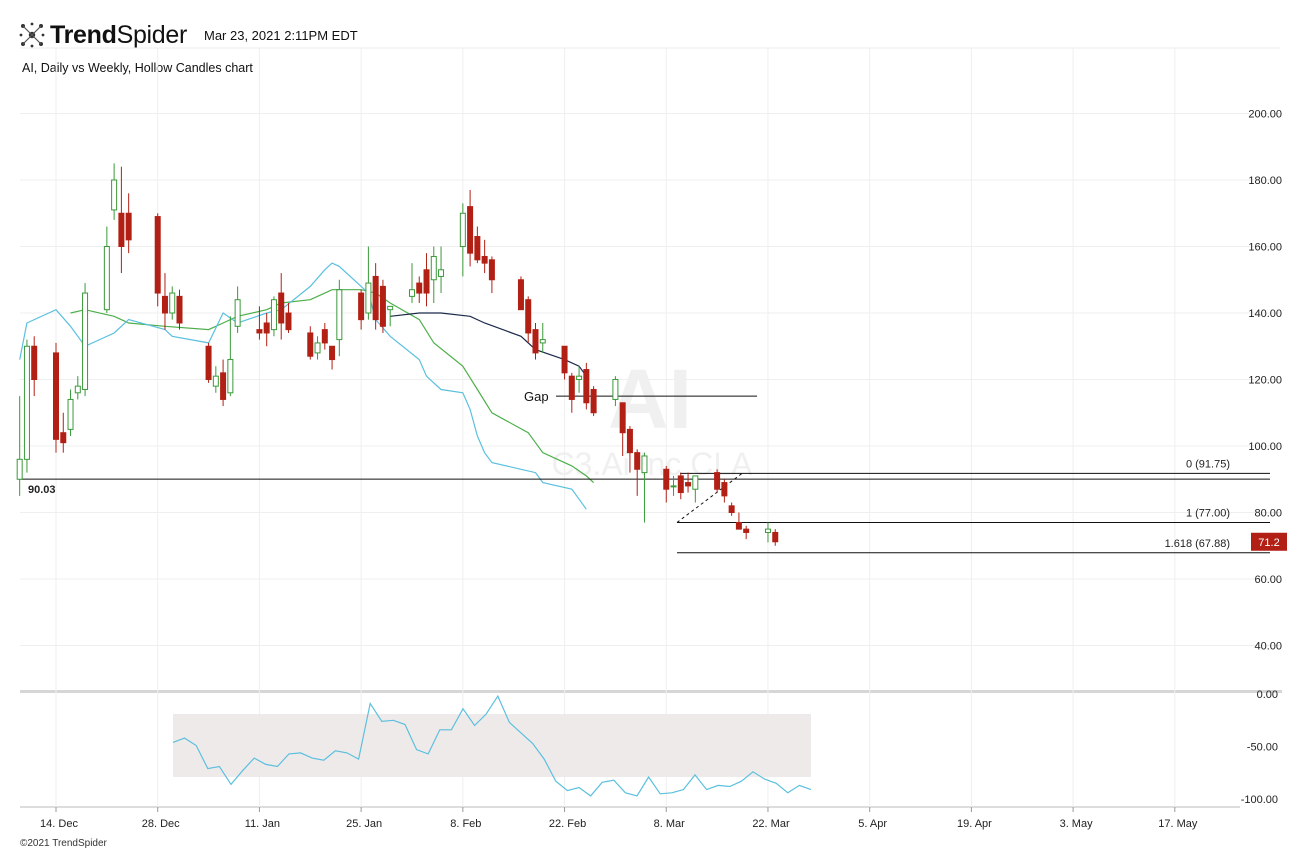 The width and height of the screenshot is (1307, 853). Describe the element at coordinates (709, 498) in the screenshot. I see `fib-anchor-line` at that location.